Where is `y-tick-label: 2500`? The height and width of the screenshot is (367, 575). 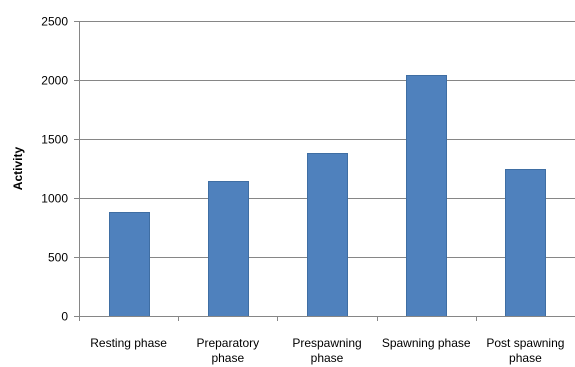 y-tick-label: 2500 is located at coordinates (54, 22).